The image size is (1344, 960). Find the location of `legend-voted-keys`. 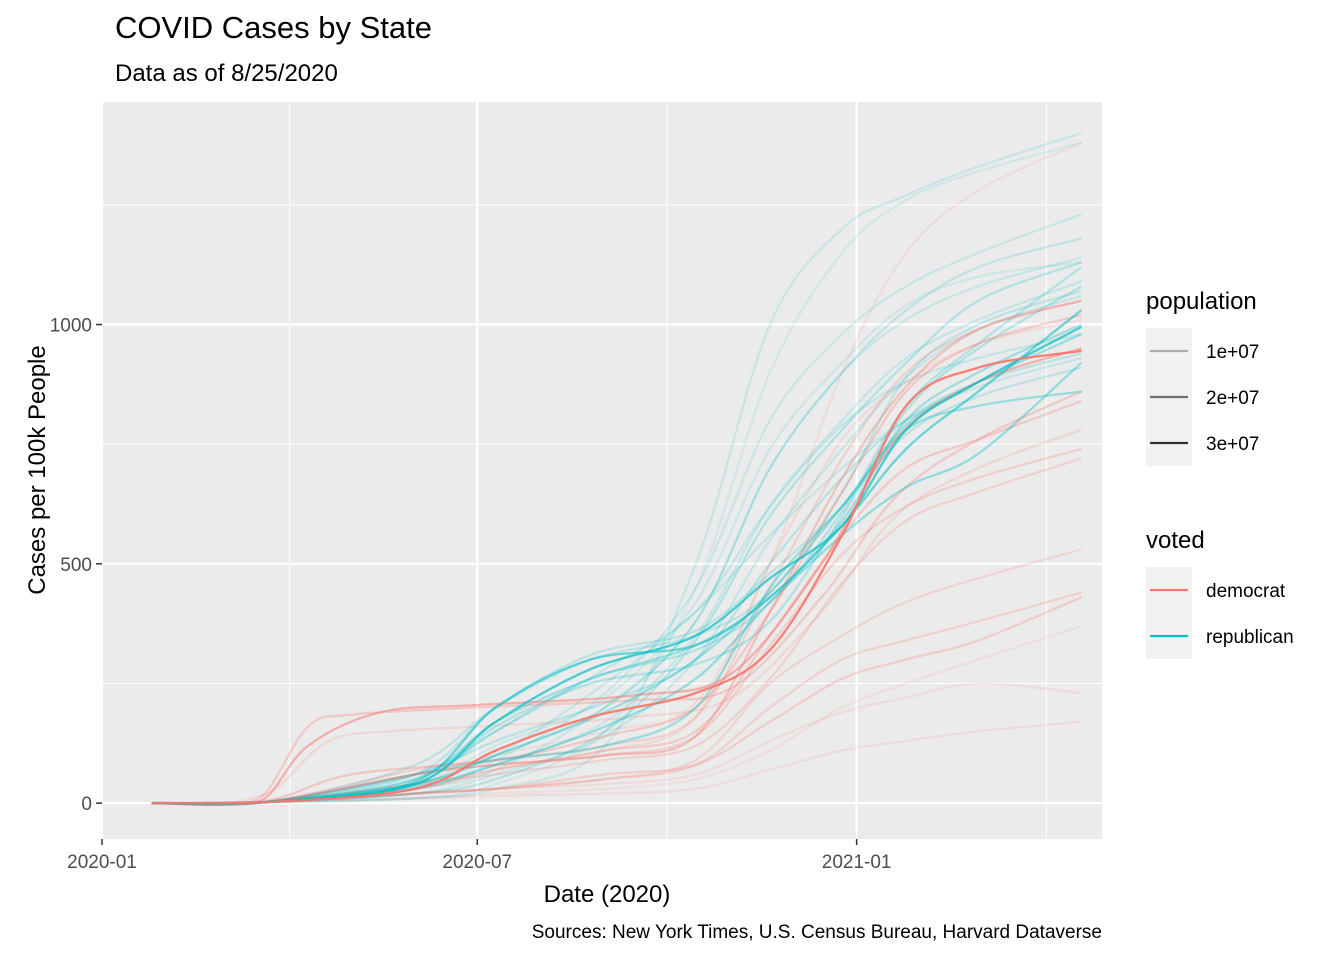

legend-voted-keys is located at coordinates (1169, 613).